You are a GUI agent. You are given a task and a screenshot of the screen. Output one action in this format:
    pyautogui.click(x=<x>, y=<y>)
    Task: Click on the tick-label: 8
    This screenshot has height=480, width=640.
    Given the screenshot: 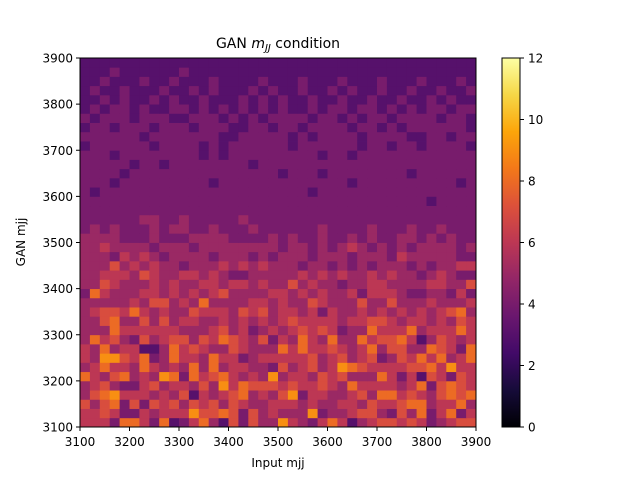 What is the action you would take?
    pyautogui.click(x=532, y=182)
    